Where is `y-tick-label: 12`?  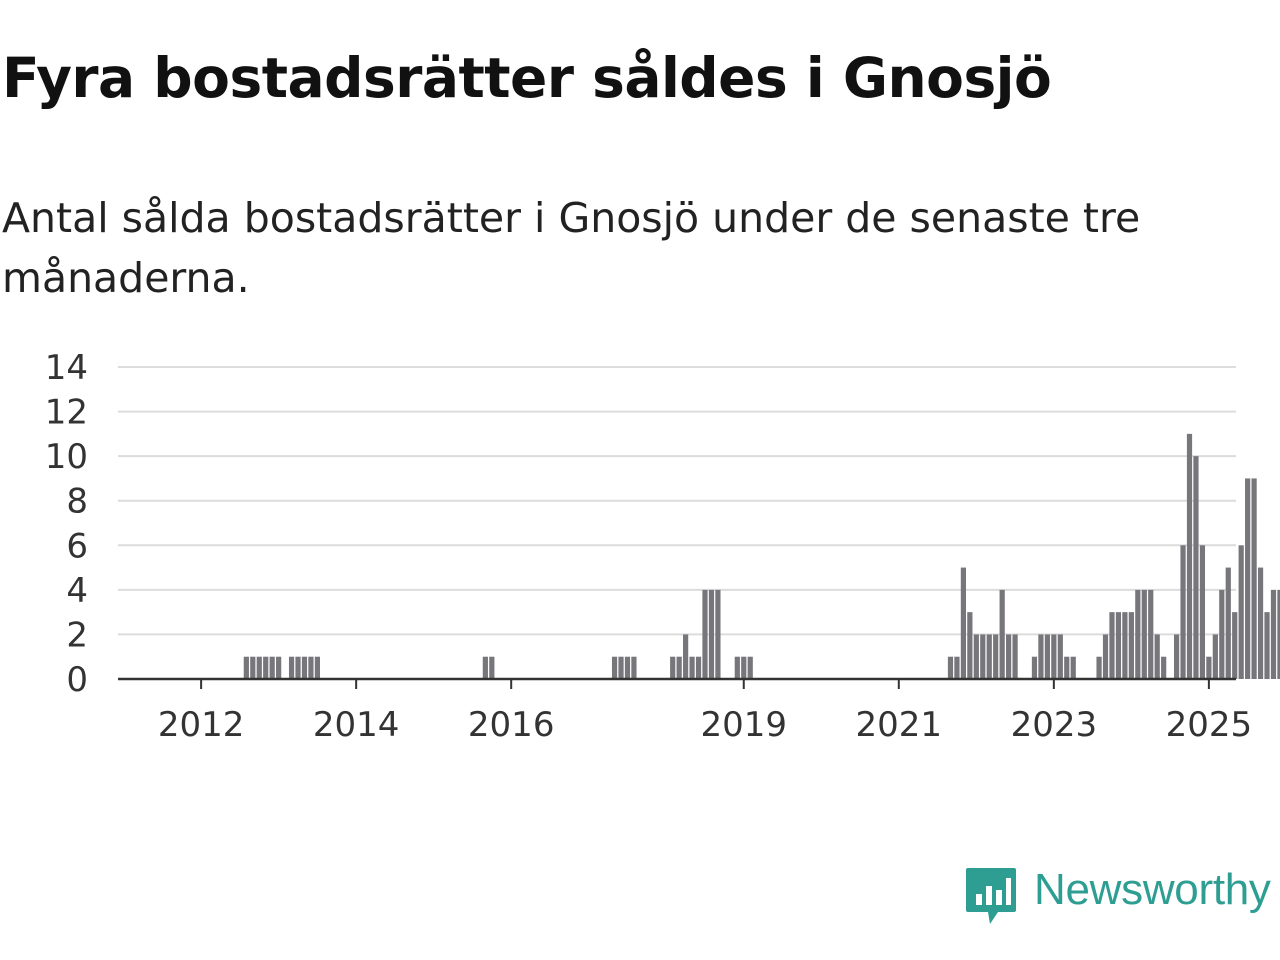 y-tick-label: 12 is located at coordinates (66, 413).